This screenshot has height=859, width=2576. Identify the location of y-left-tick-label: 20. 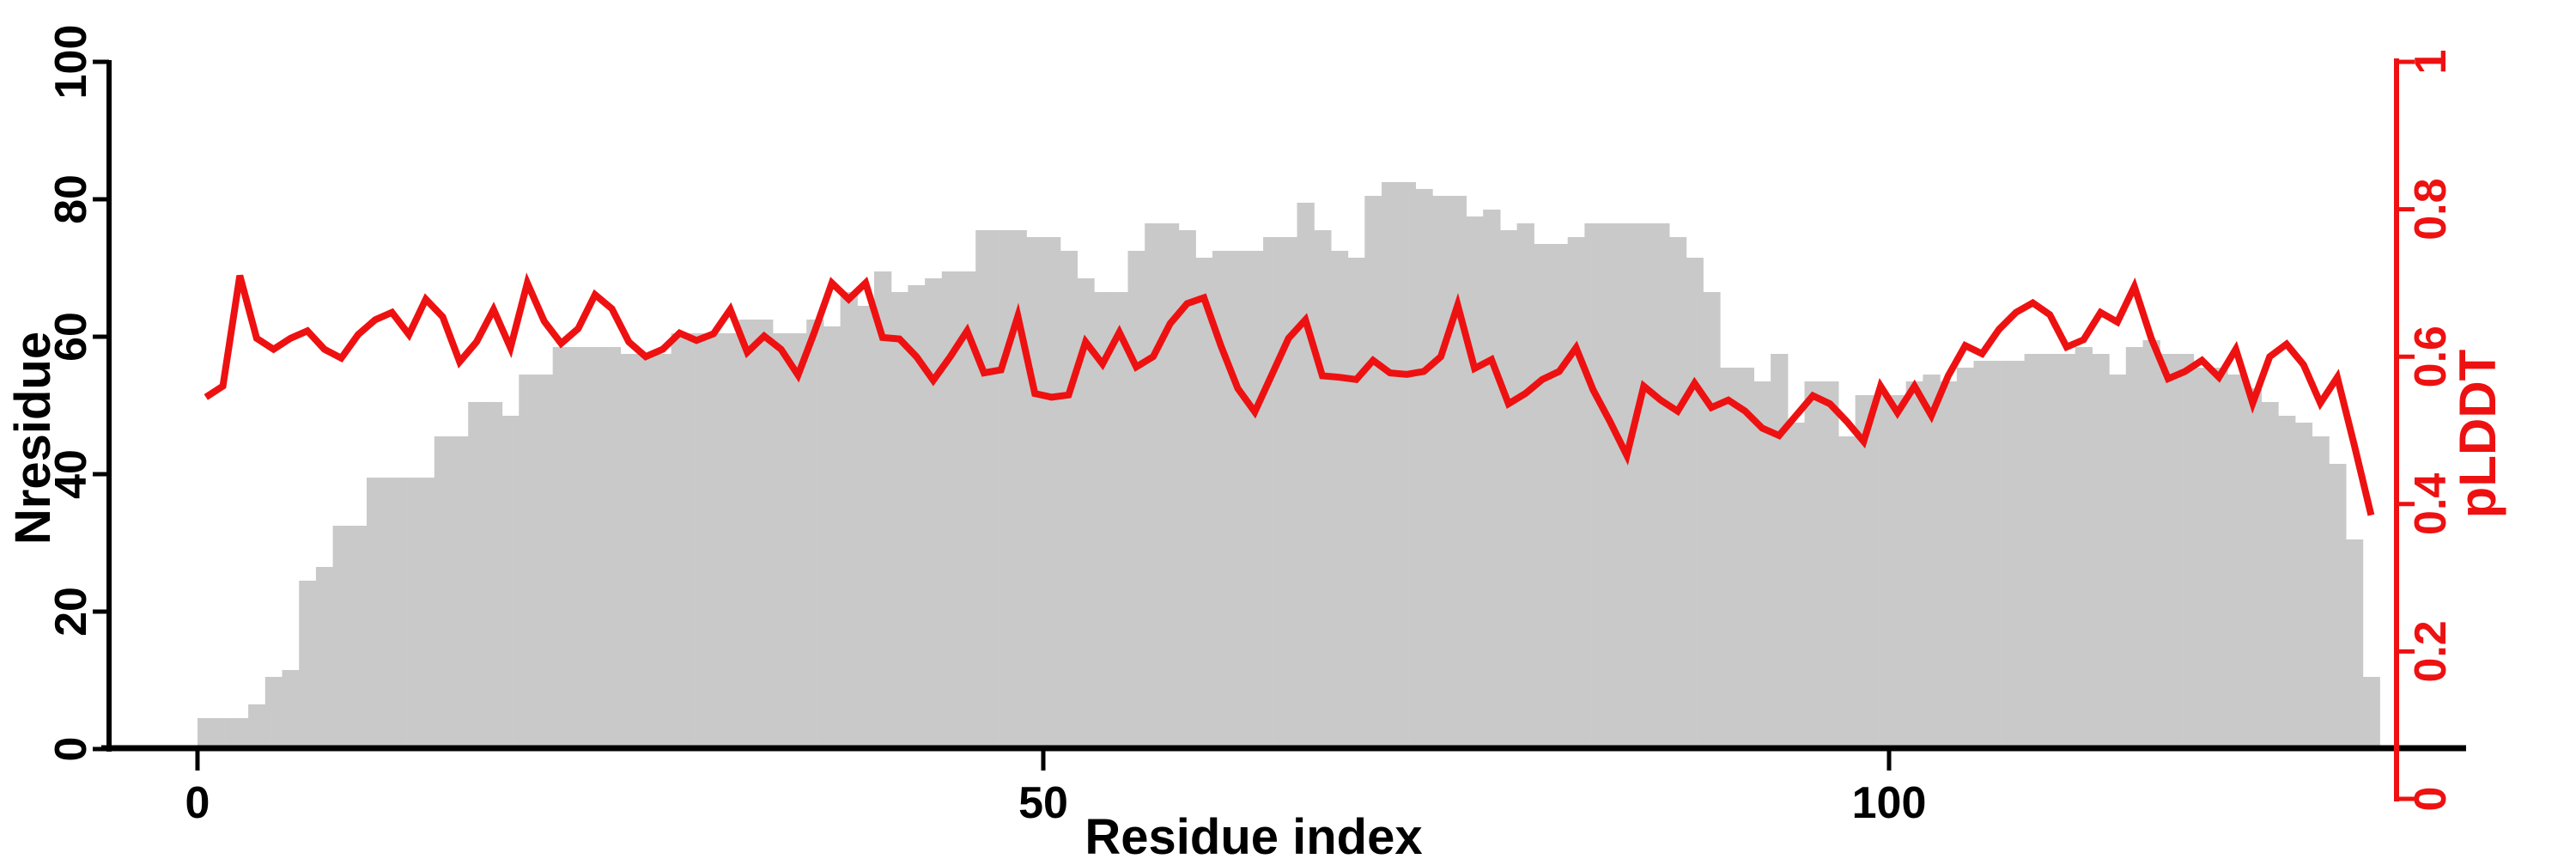
(71, 612).